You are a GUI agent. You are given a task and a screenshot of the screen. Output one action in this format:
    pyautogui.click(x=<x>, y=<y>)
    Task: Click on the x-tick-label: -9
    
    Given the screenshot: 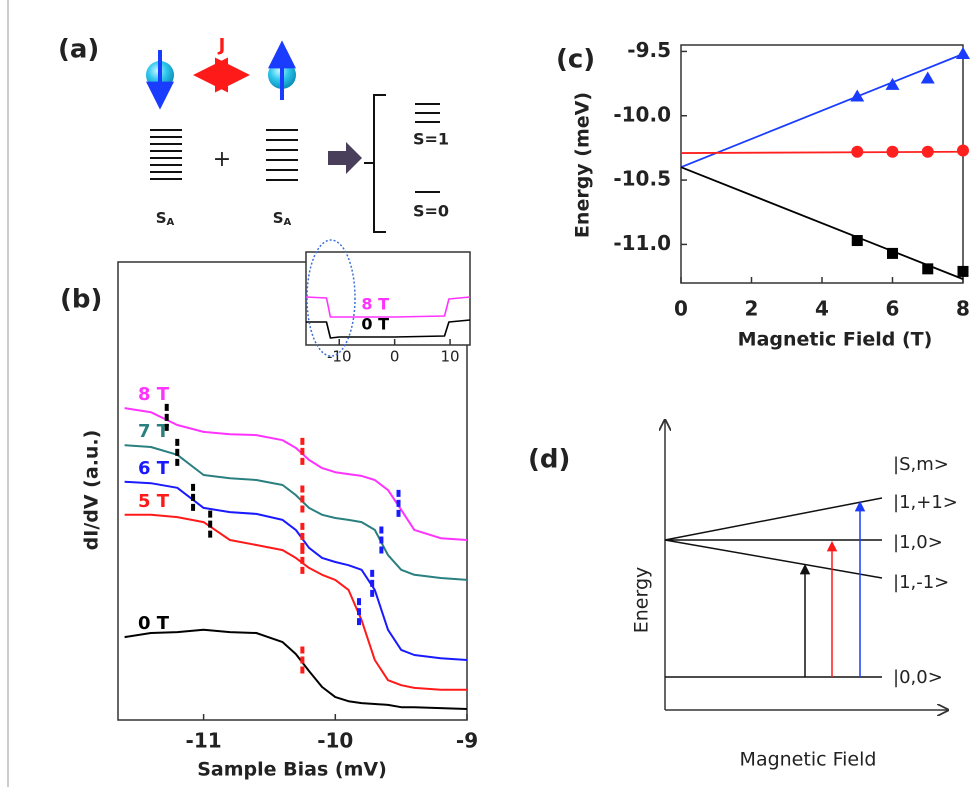 What is the action you would take?
    pyautogui.click(x=467, y=741)
    